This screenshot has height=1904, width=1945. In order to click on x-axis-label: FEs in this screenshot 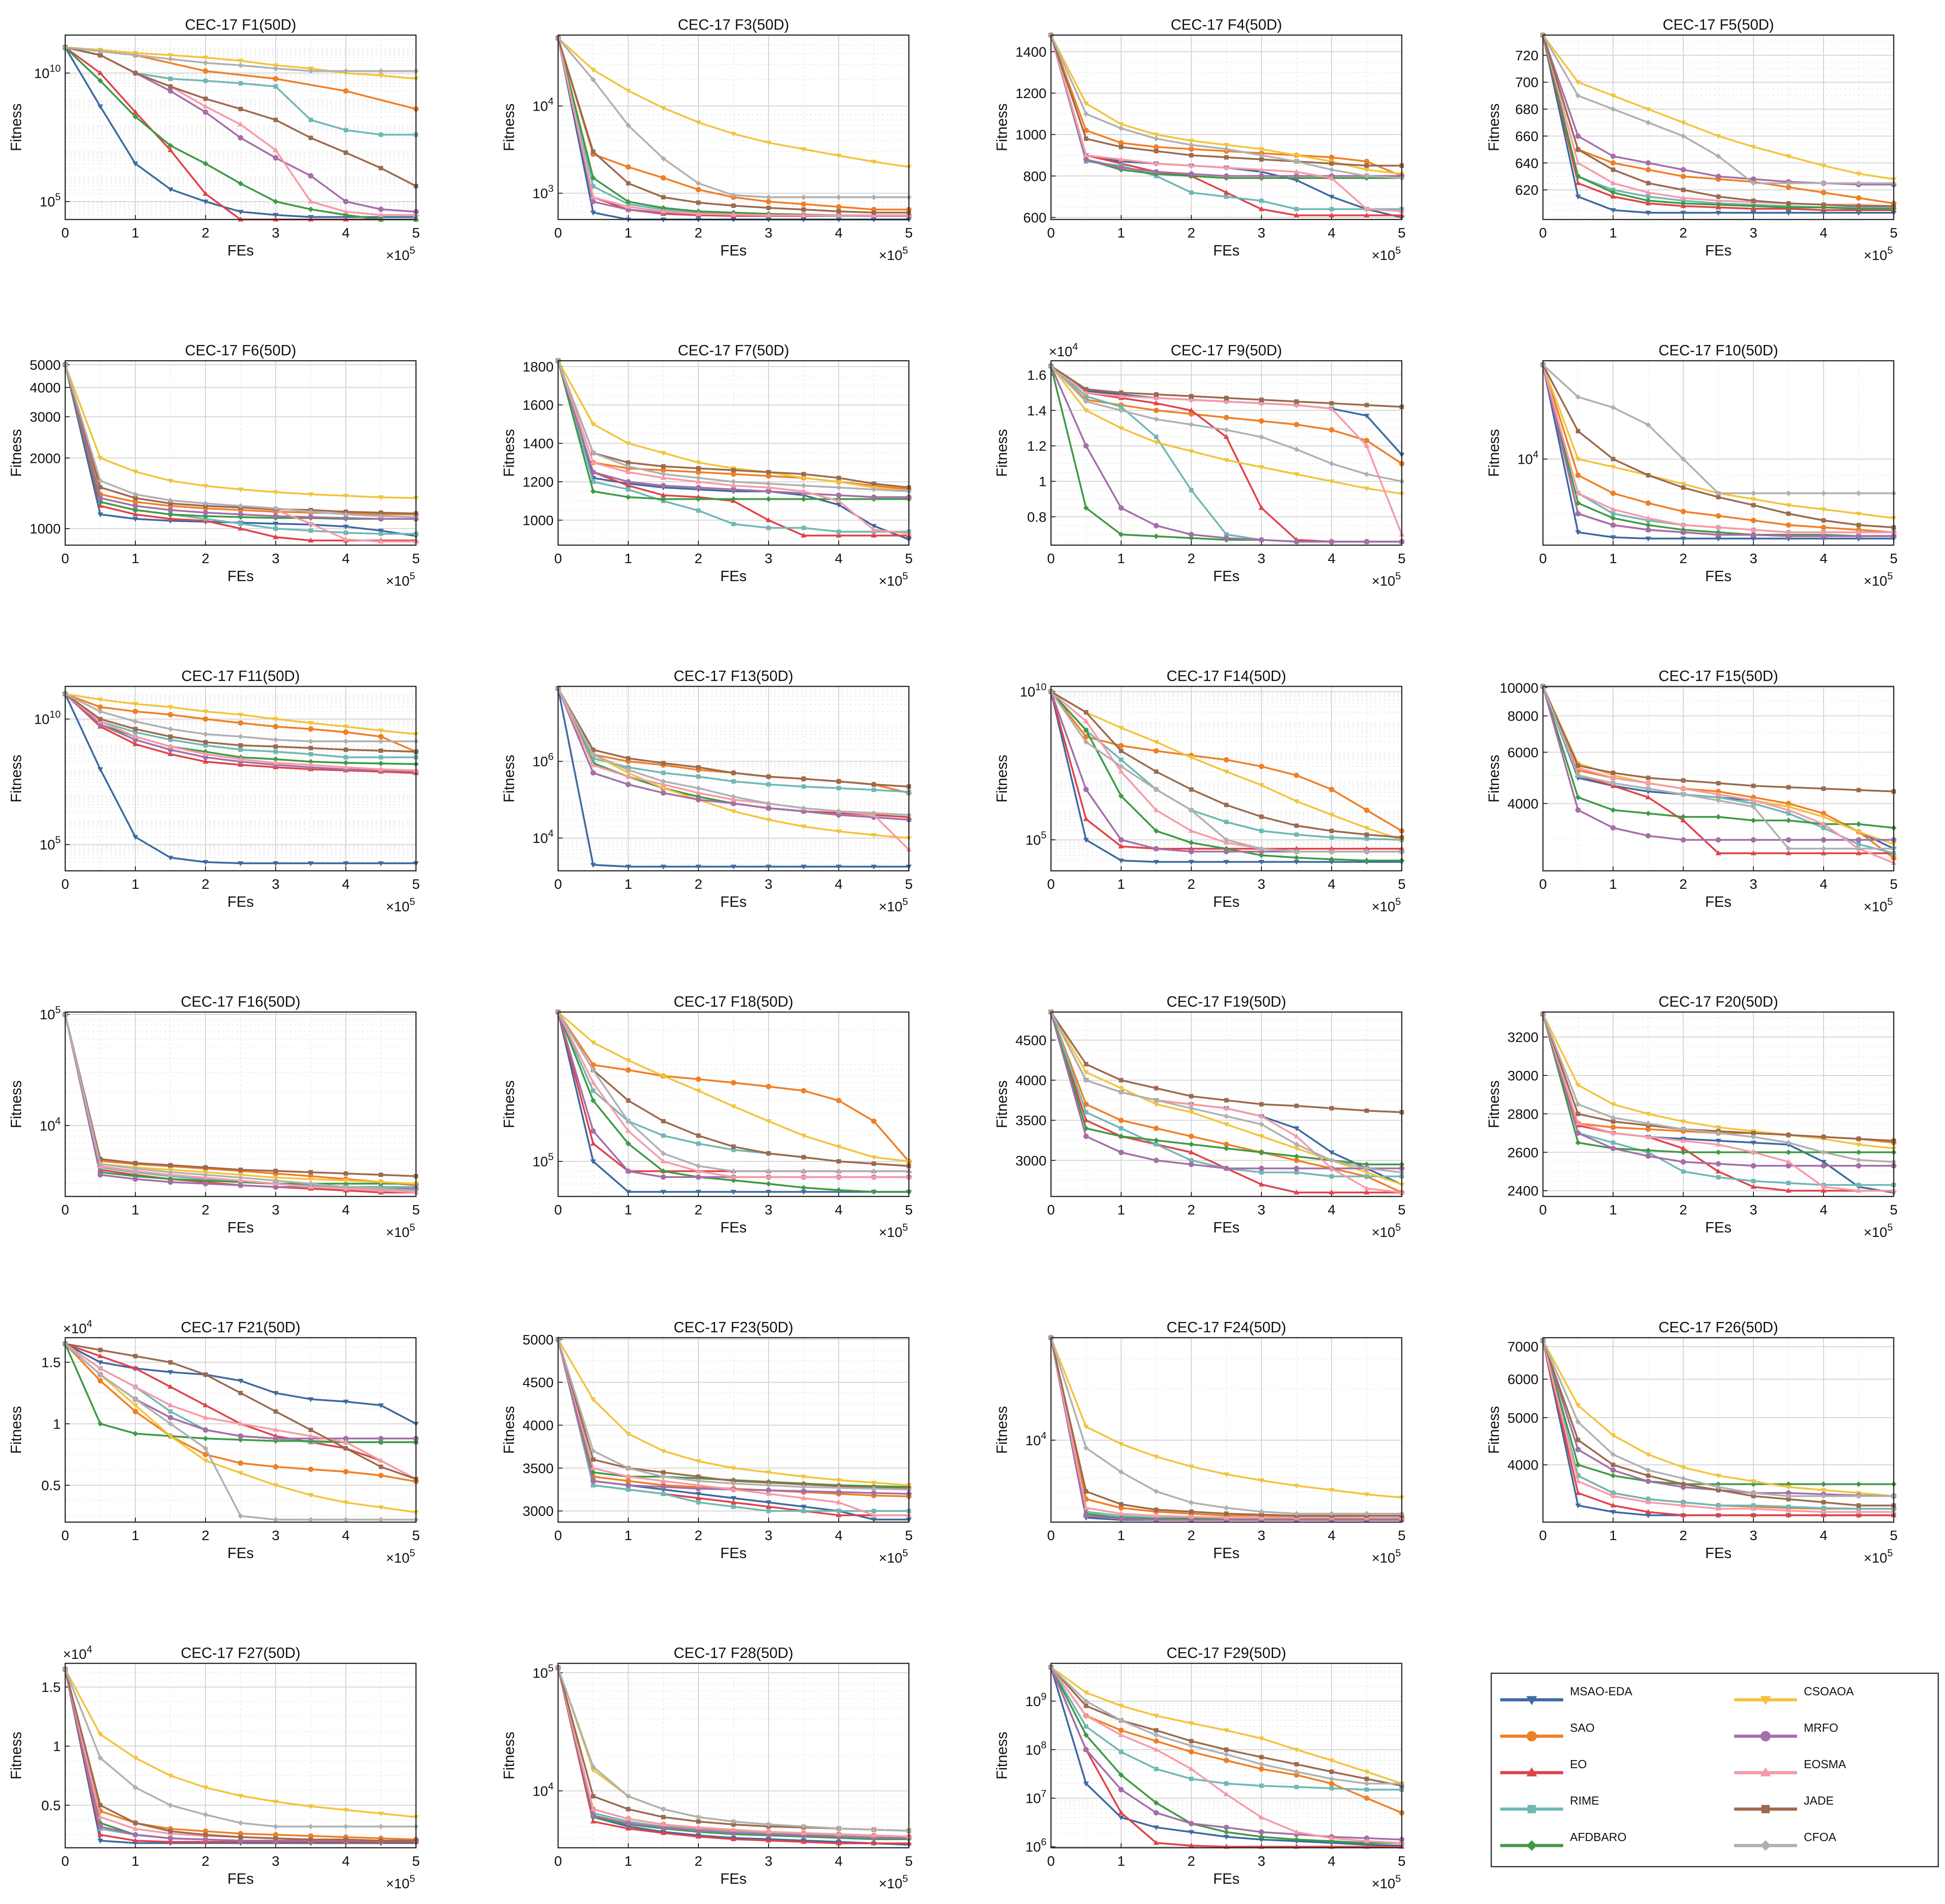, I will do `click(1226, 576)`.